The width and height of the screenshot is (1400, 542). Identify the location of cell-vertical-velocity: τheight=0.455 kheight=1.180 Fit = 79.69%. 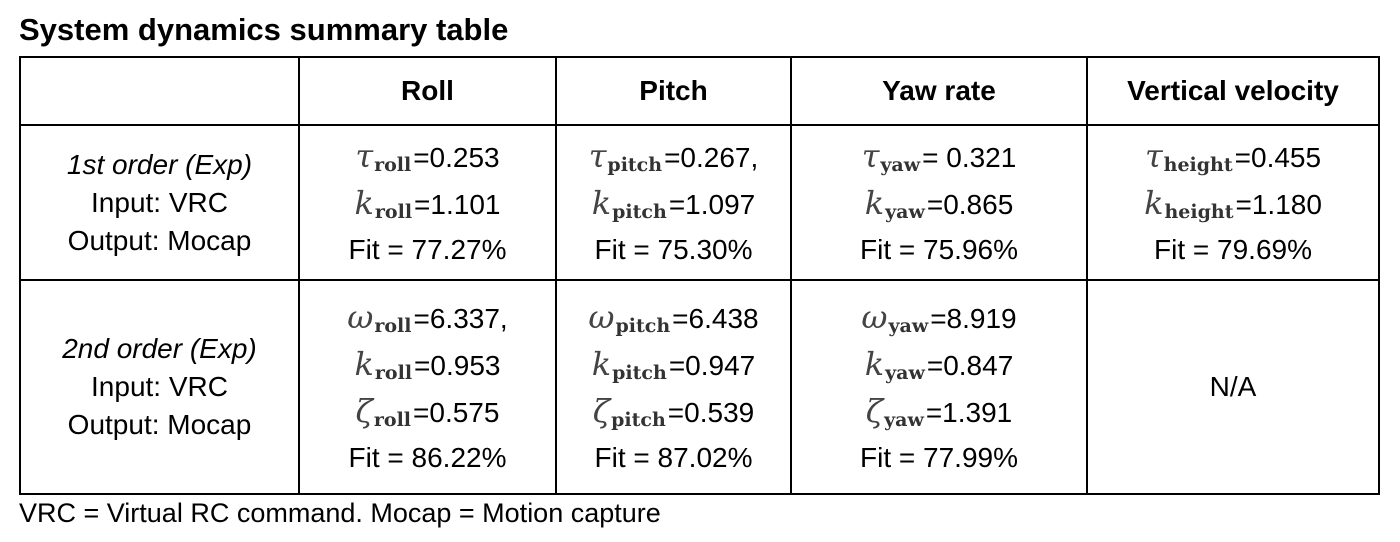
(1233, 202).